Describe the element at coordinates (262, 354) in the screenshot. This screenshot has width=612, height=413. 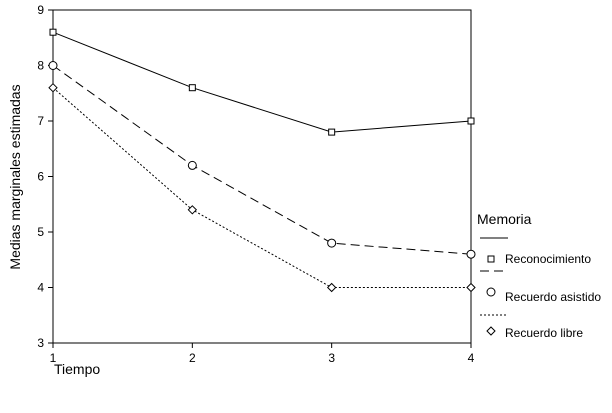
I see `x-axis: 1 2 3 4` at that location.